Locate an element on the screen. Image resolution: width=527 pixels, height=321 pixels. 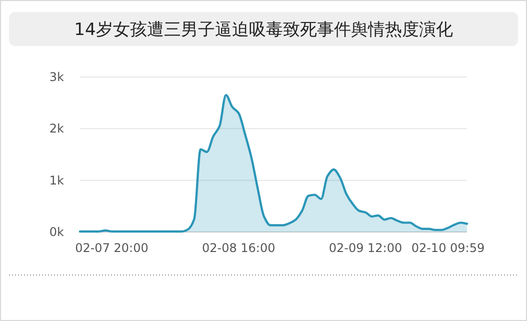
y-tick-label: 3k is located at coordinates (56, 77).